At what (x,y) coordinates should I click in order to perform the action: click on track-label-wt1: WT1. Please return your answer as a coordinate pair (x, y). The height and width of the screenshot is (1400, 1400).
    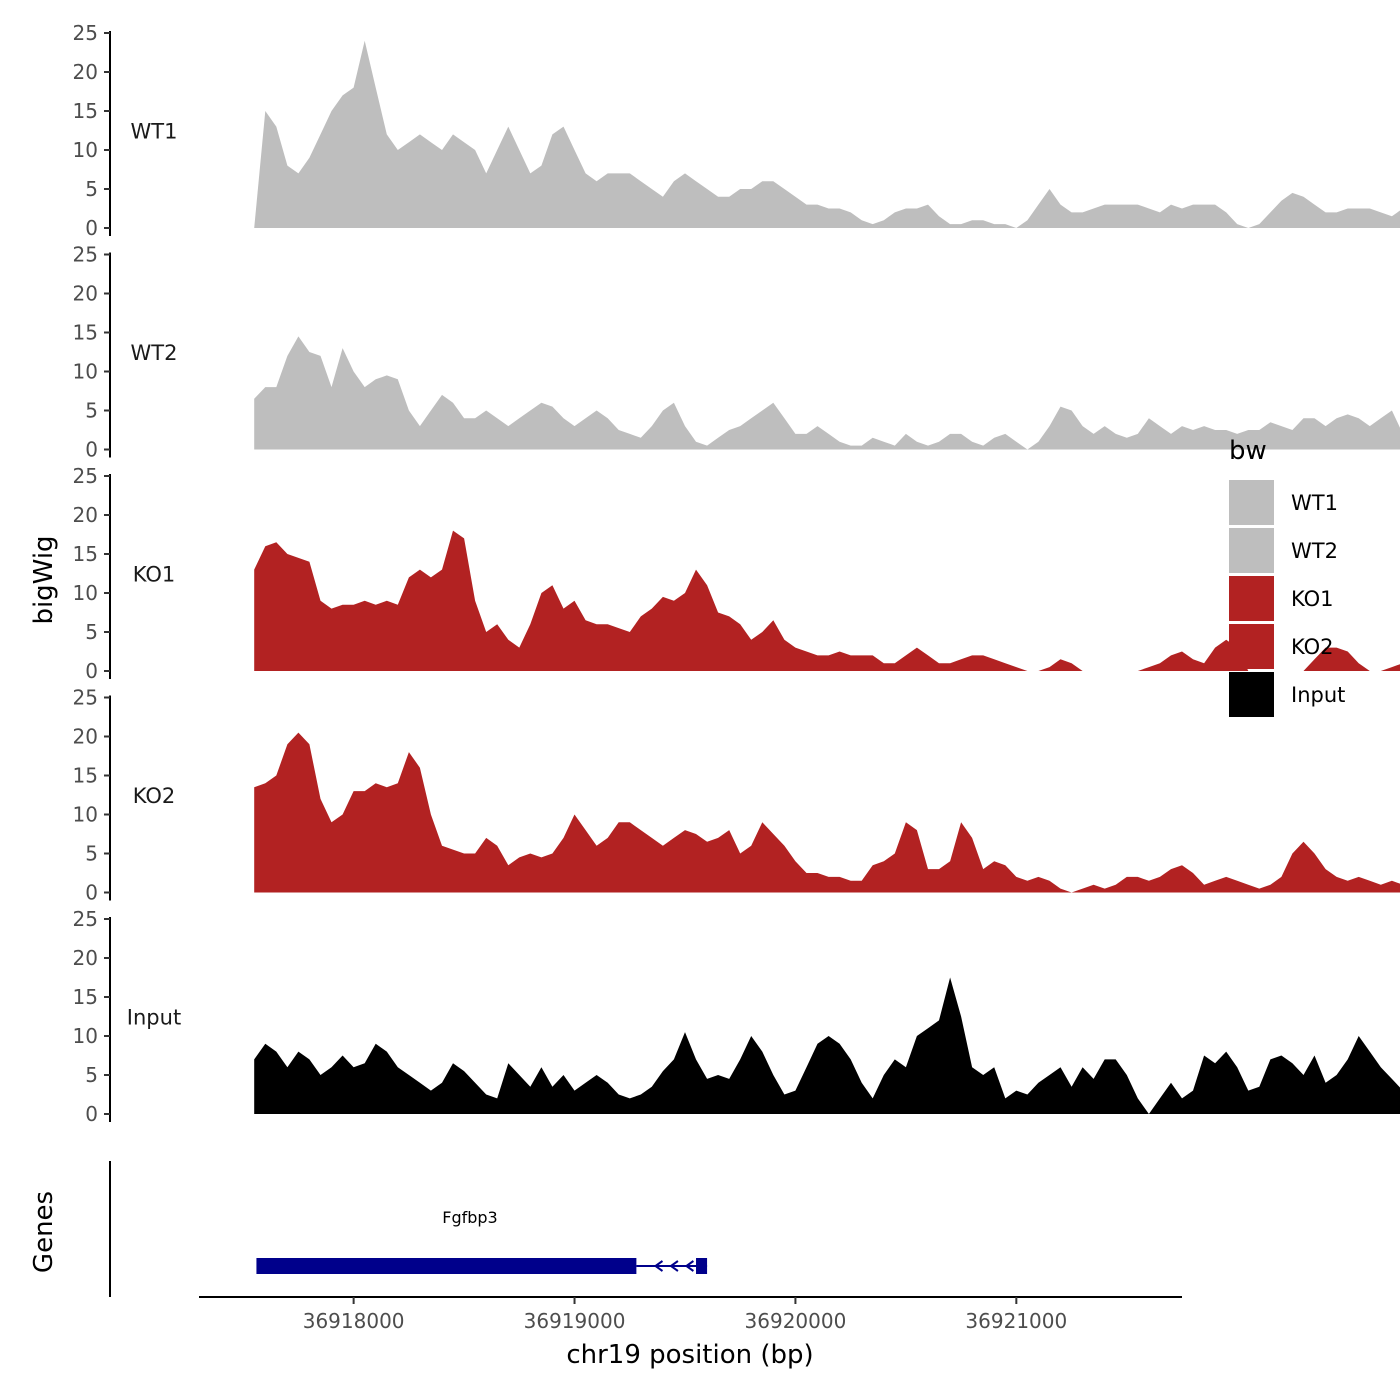
    Looking at the image, I should click on (154, 132).